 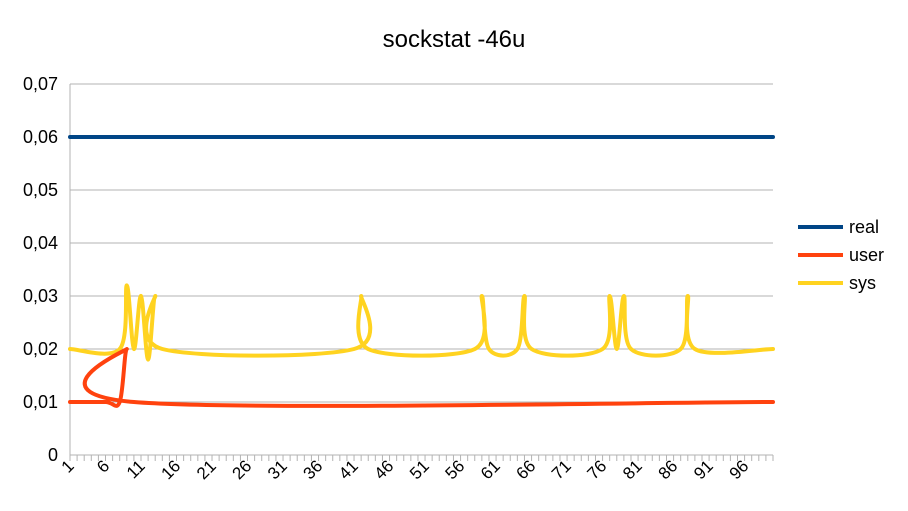 I want to click on x-tick-label: 51, so click(x=419, y=469).